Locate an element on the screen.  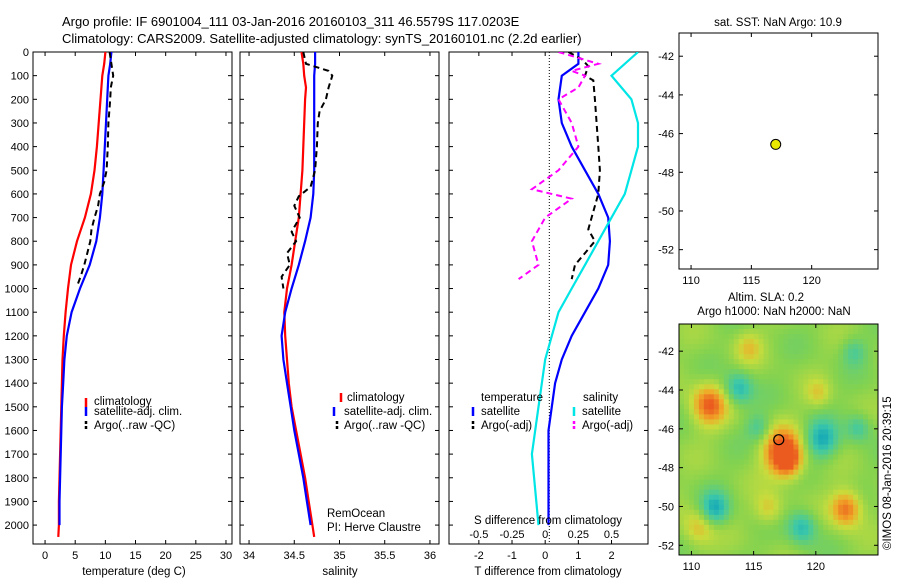
x-tick-label: 2 is located at coordinates (611, 556).